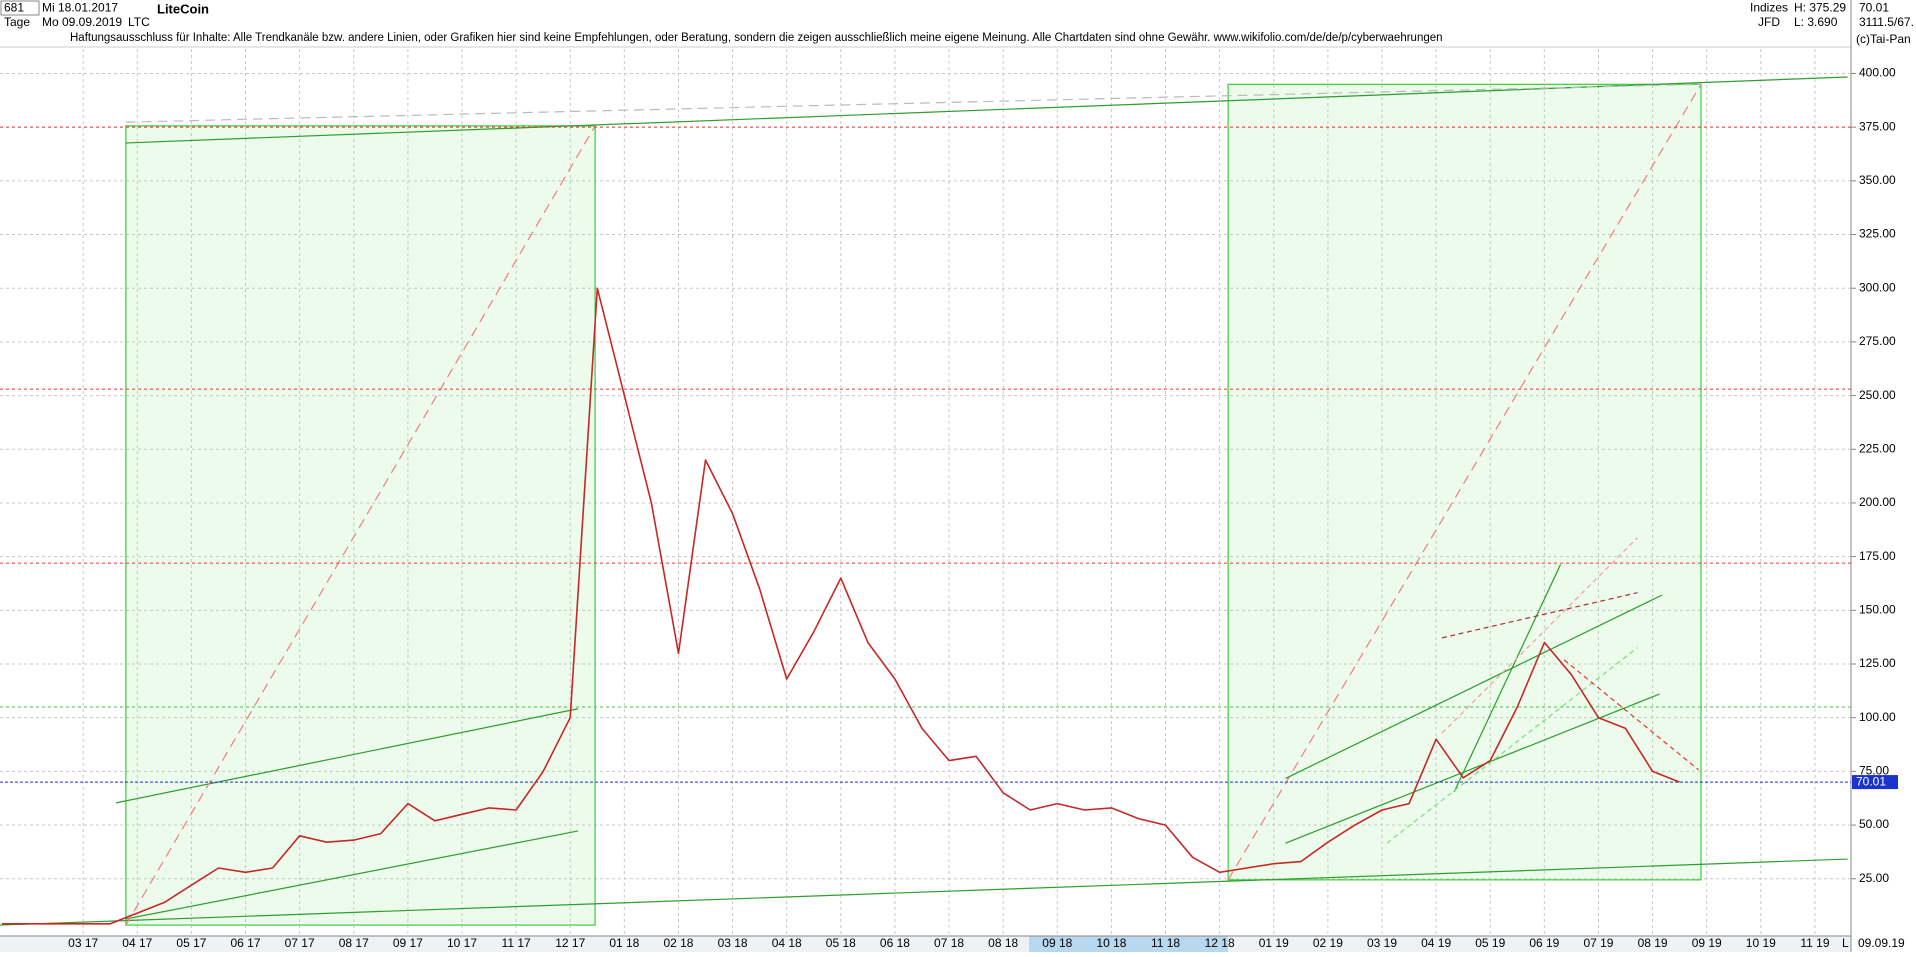  What do you see at coordinates (1886, 22) in the screenshot?
I see `volume: 3111.5/67.` at bounding box center [1886, 22].